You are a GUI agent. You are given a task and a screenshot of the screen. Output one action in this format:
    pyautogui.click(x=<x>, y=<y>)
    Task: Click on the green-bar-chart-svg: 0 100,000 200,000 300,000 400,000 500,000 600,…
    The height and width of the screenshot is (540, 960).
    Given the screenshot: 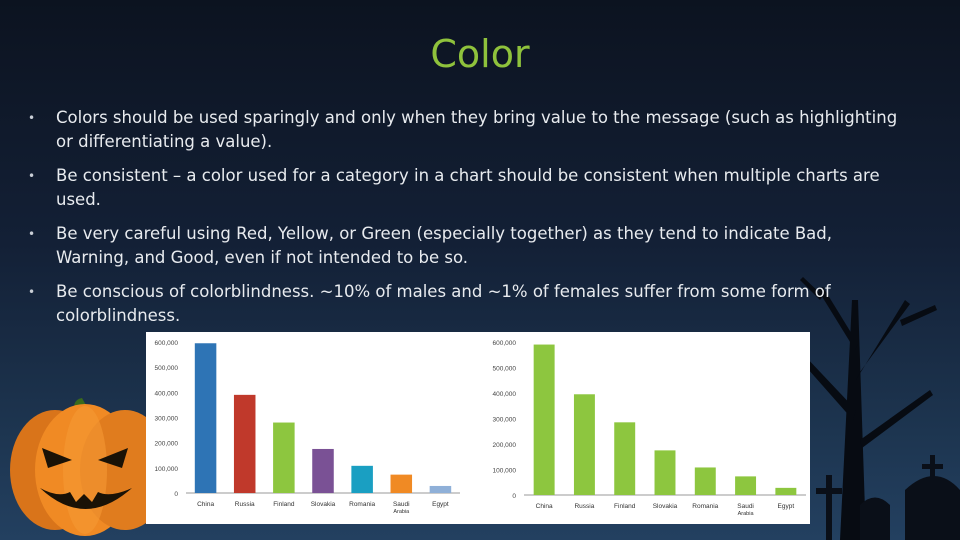 What is the action you would take?
    pyautogui.click(x=649, y=428)
    